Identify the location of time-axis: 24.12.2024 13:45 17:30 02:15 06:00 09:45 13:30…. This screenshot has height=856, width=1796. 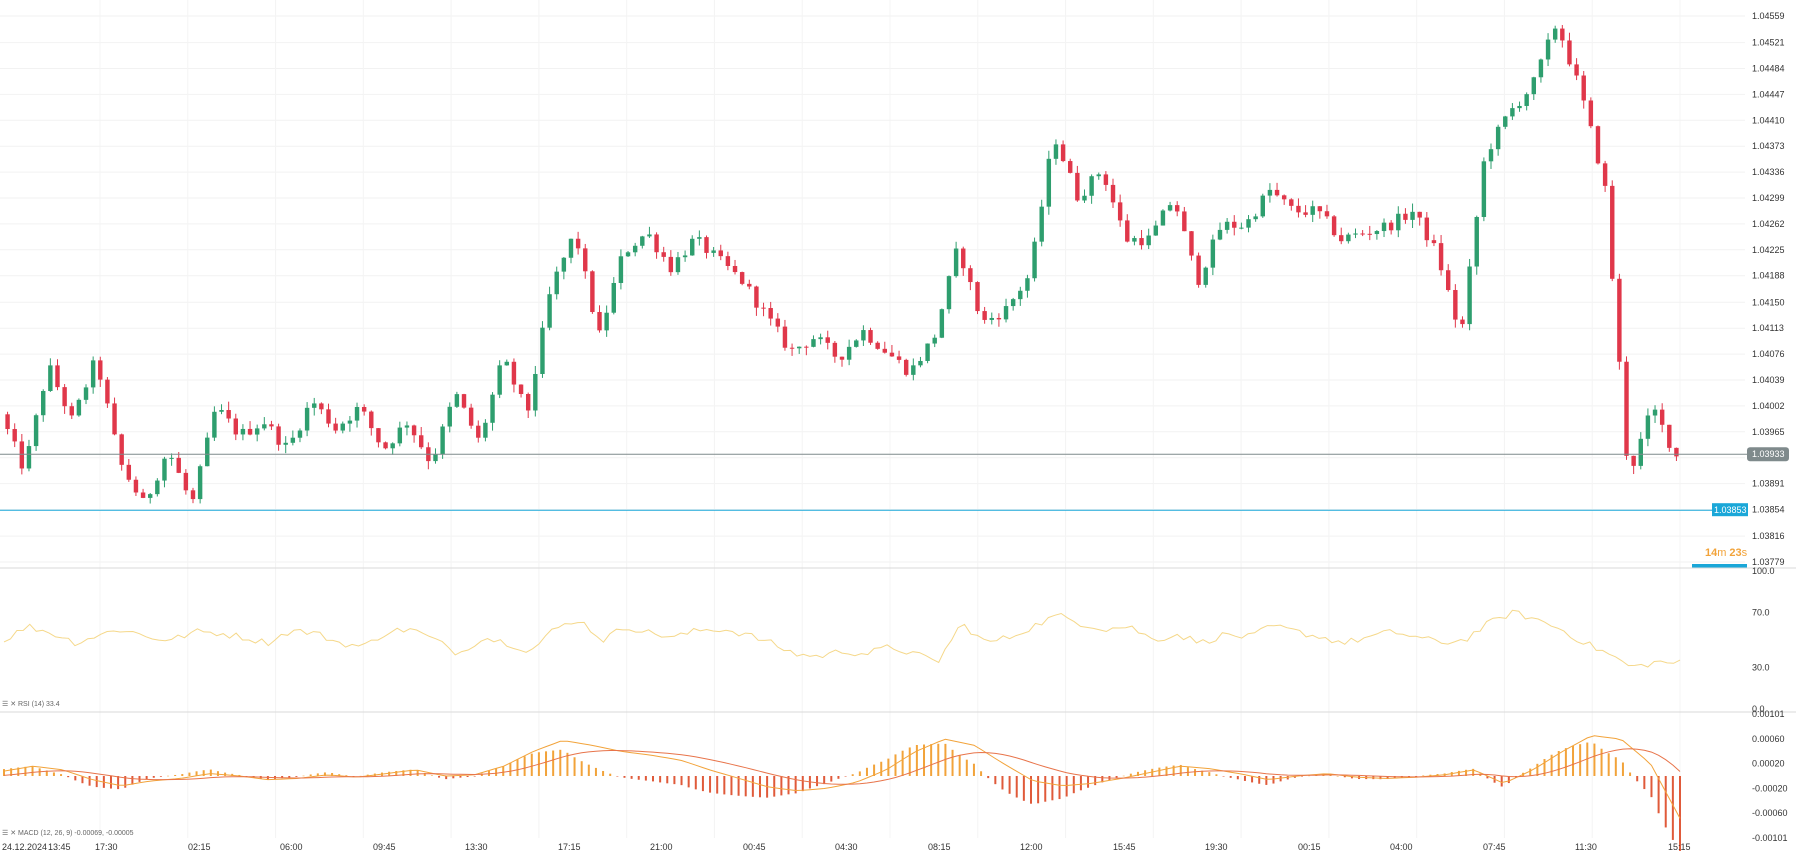
(846, 847).